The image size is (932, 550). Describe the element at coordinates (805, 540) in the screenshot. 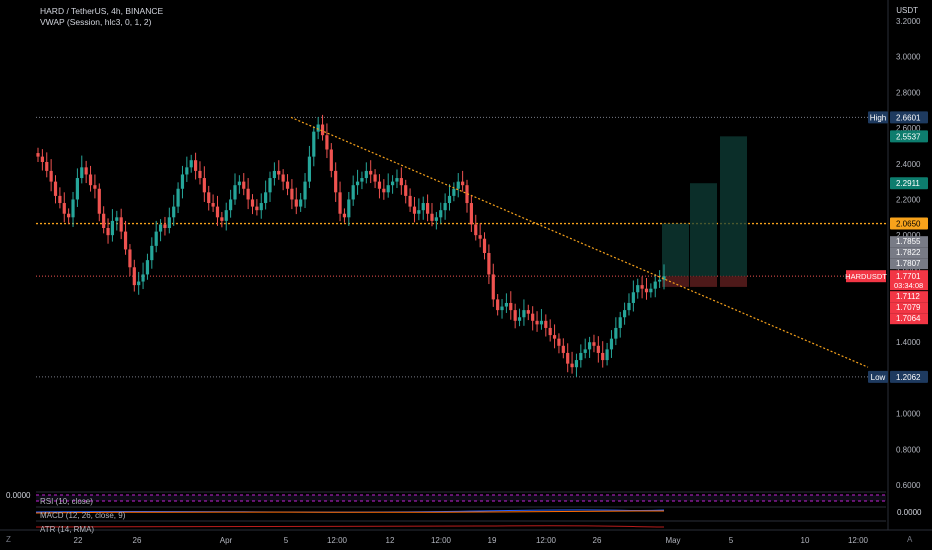

I see `x-tick-label: 10` at that location.